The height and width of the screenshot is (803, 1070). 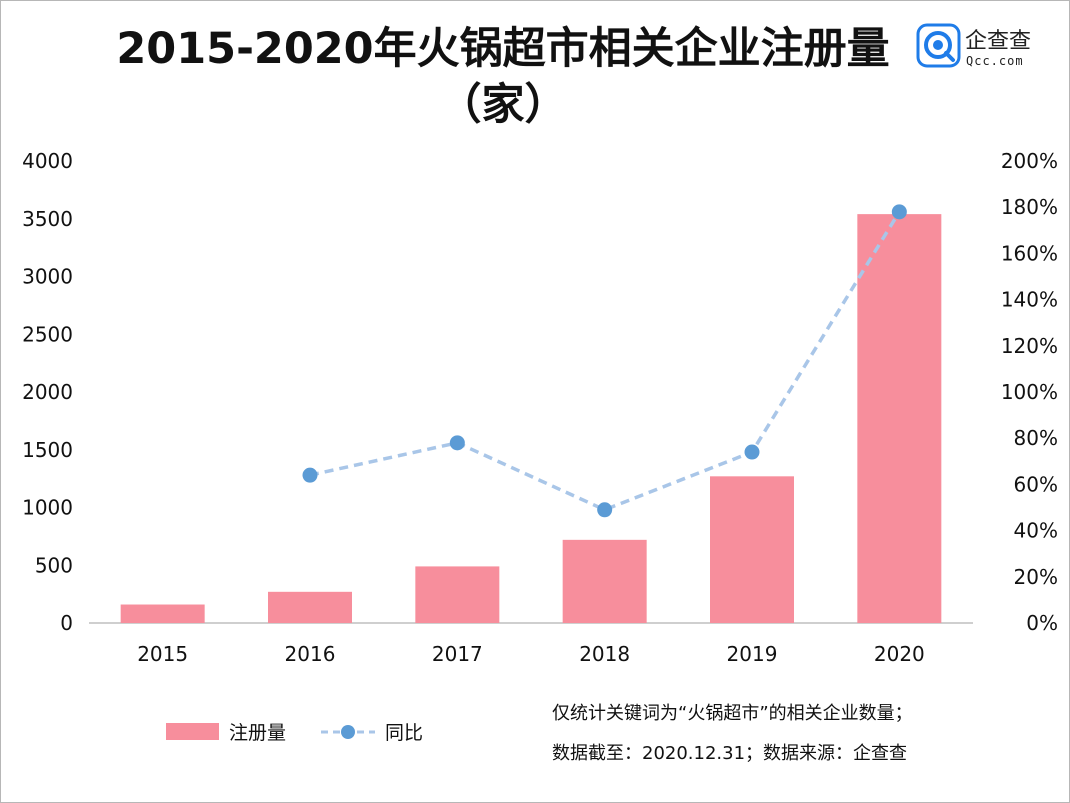 I want to click on legend-swatch-marker, so click(x=348, y=732).